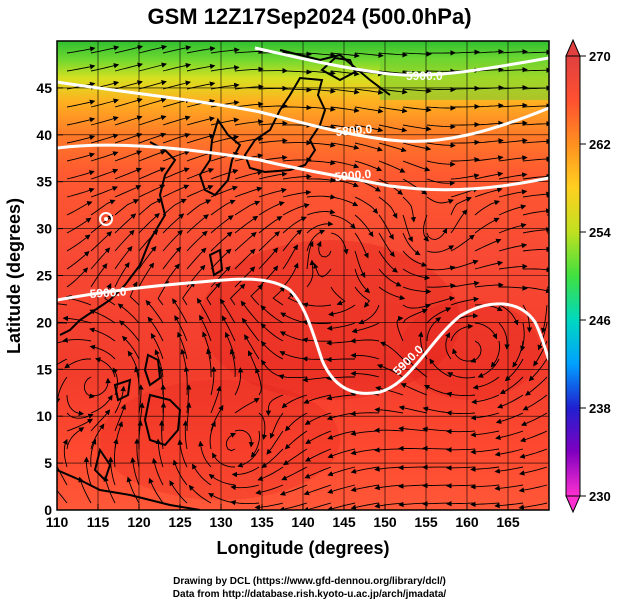 This screenshot has height=605, width=619. What do you see at coordinates (283, 517) in the screenshot?
I see `x-axis: 110 115 120 125 130 135 140 145 150 155 160 165` at bounding box center [283, 517].